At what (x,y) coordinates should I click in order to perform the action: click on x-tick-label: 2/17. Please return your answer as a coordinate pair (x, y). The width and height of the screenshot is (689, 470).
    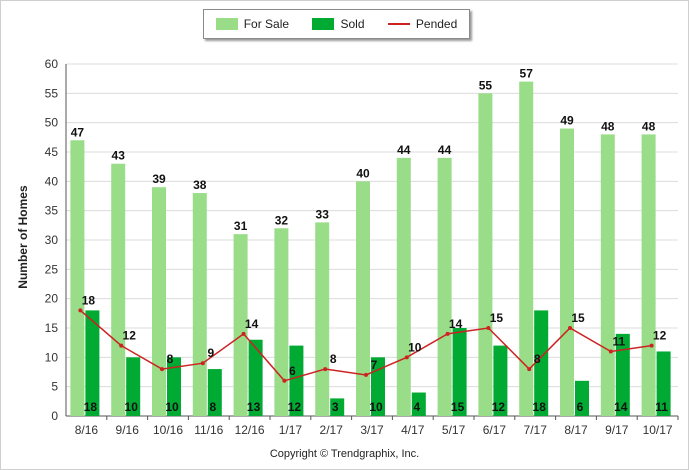
    Looking at the image, I should click on (332, 430).